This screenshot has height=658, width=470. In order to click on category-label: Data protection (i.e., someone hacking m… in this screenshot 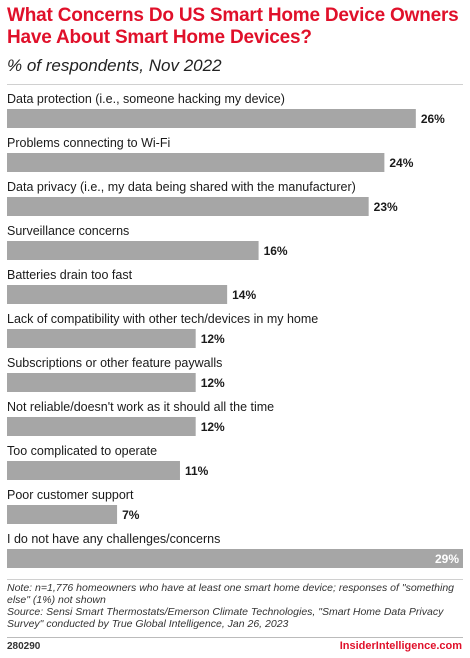, I will do `click(146, 99)`.